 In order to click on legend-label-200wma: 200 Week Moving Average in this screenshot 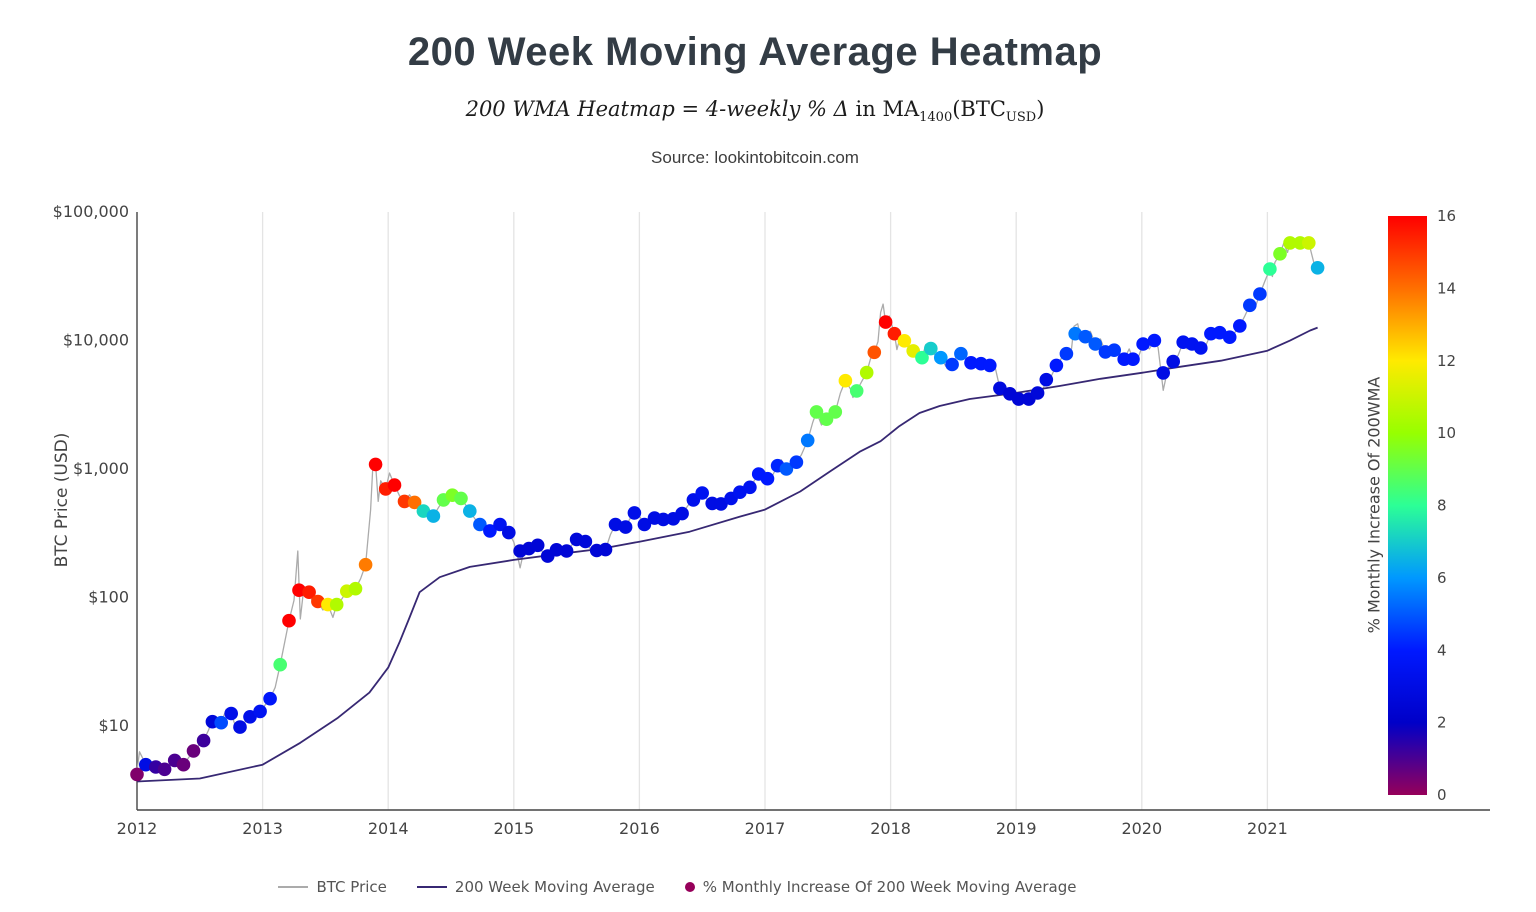, I will do `click(554, 887)`.